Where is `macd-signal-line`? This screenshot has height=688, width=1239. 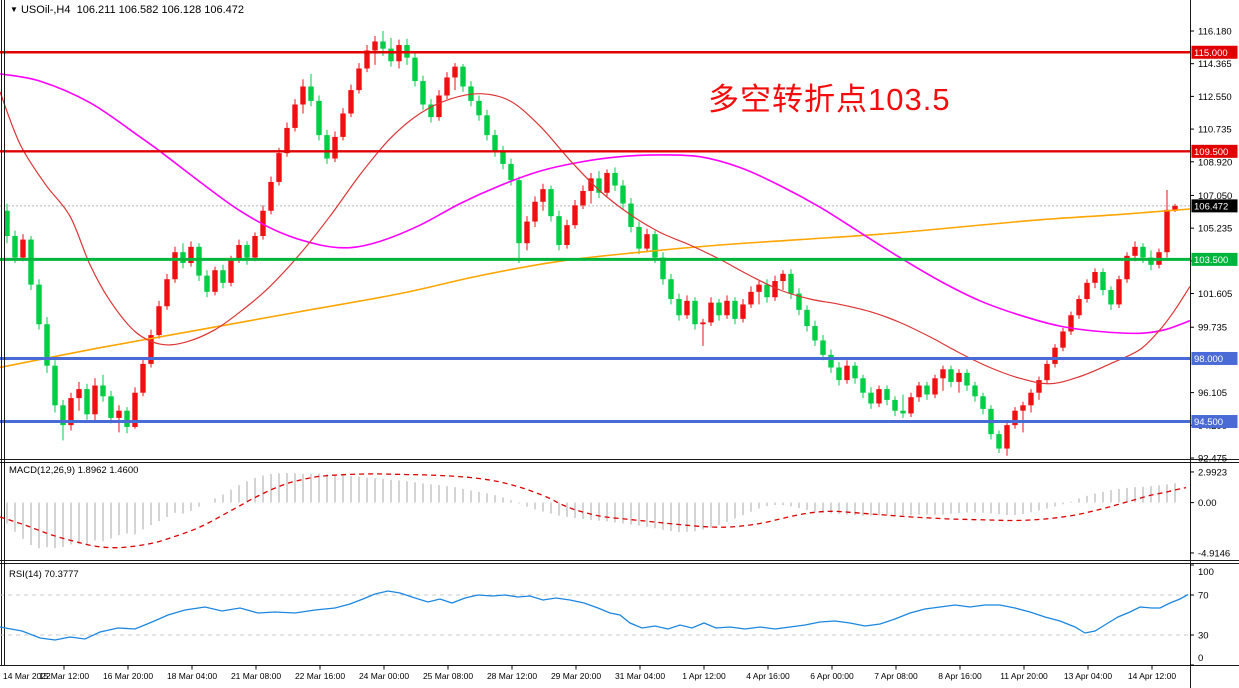
macd-signal-line is located at coordinates (593, 511).